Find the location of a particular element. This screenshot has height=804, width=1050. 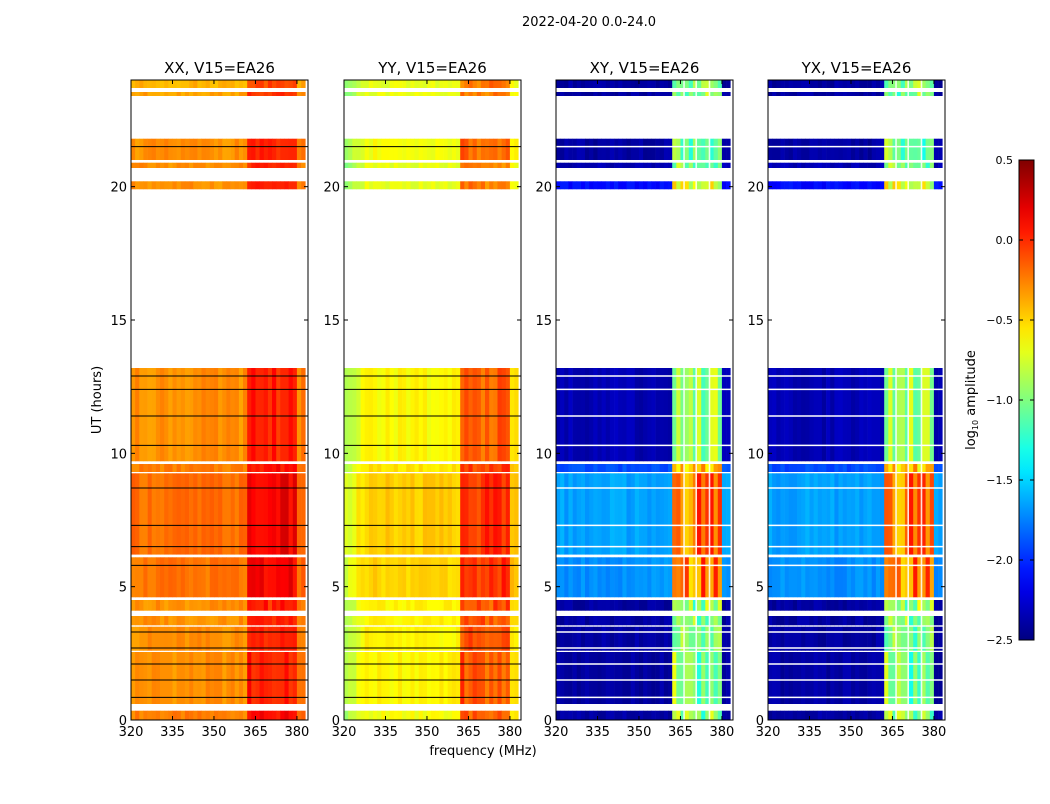

colorbar-tick-label: −2.0 is located at coordinates (999, 560).